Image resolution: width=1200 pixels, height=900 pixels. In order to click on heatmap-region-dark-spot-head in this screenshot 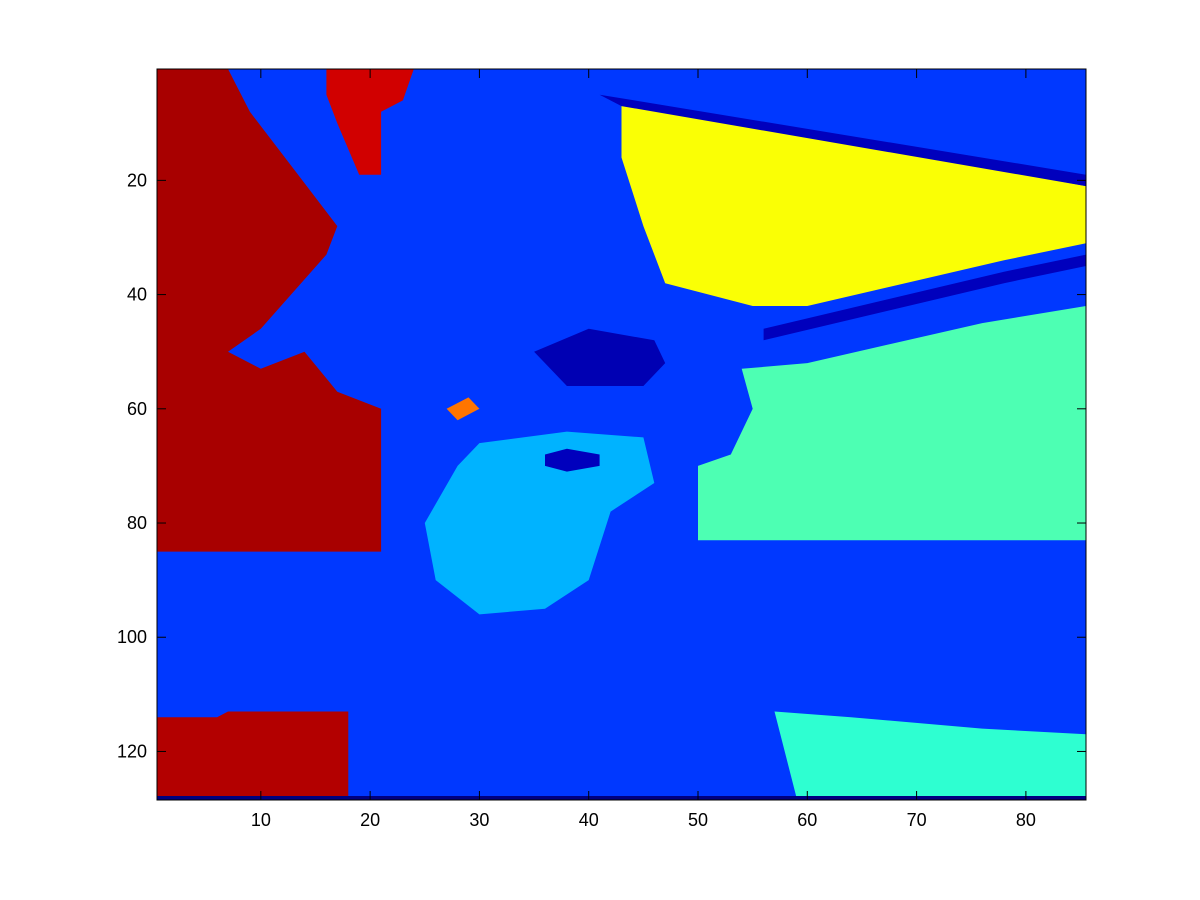, I will do `click(600, 357)`.